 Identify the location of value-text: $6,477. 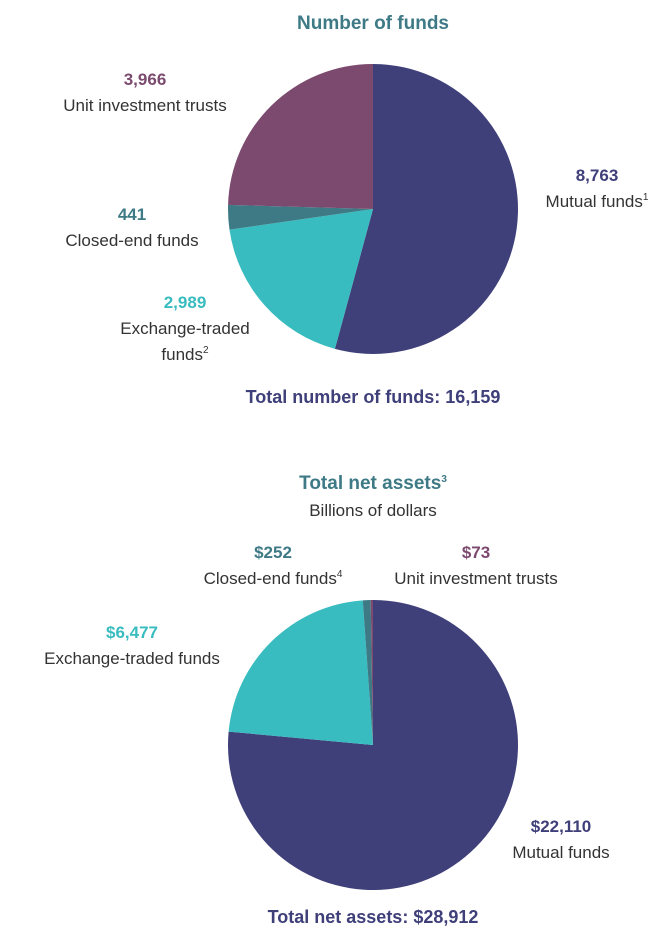
(132, 632).